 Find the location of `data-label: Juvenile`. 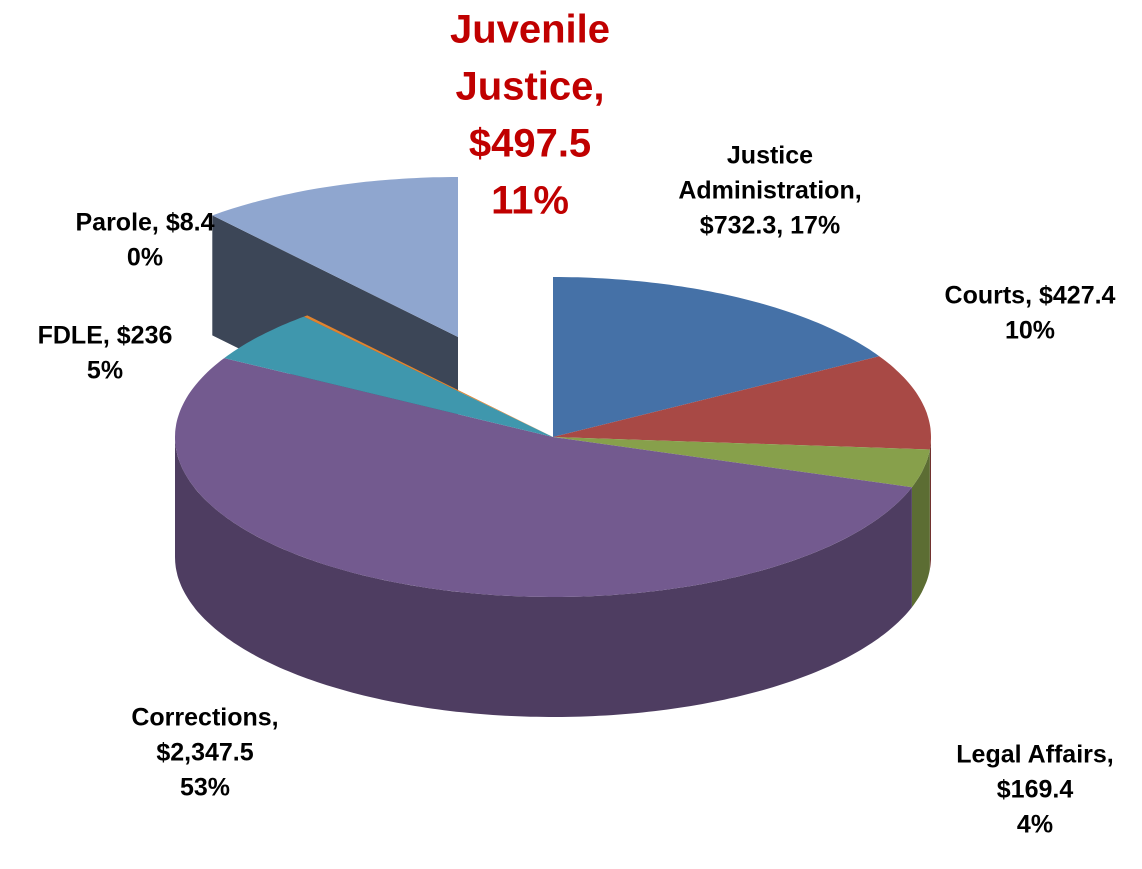

data-label: Juvenile is located at coordinates (530, 30).